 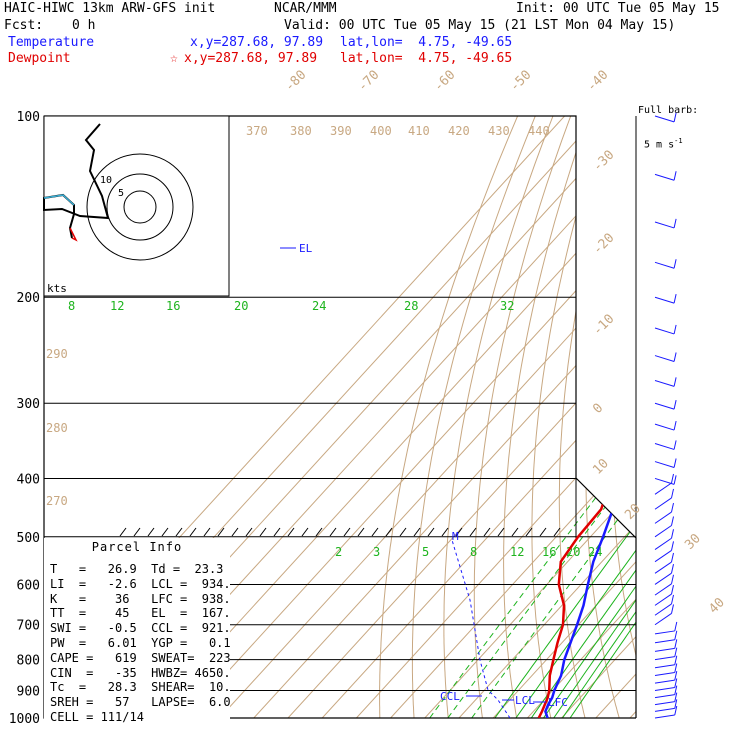 What do you see at coordinates (76, 181) in the screenshot?
I see `hodograph-trace` at bounding box center [76, 181].